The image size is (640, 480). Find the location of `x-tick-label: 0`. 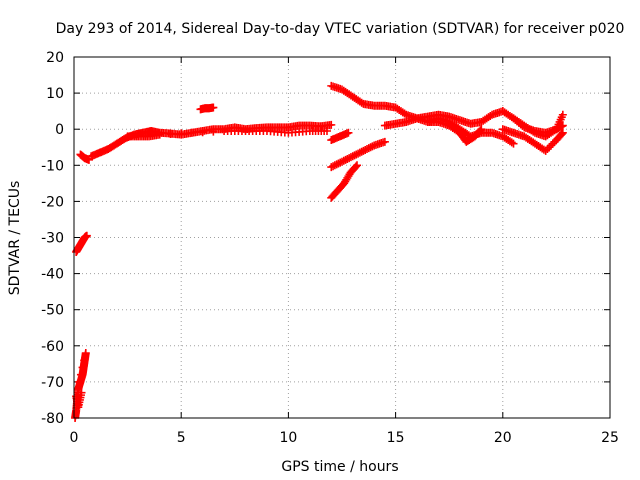

x-tick-label: 0 is located at coordinates (74, 438).